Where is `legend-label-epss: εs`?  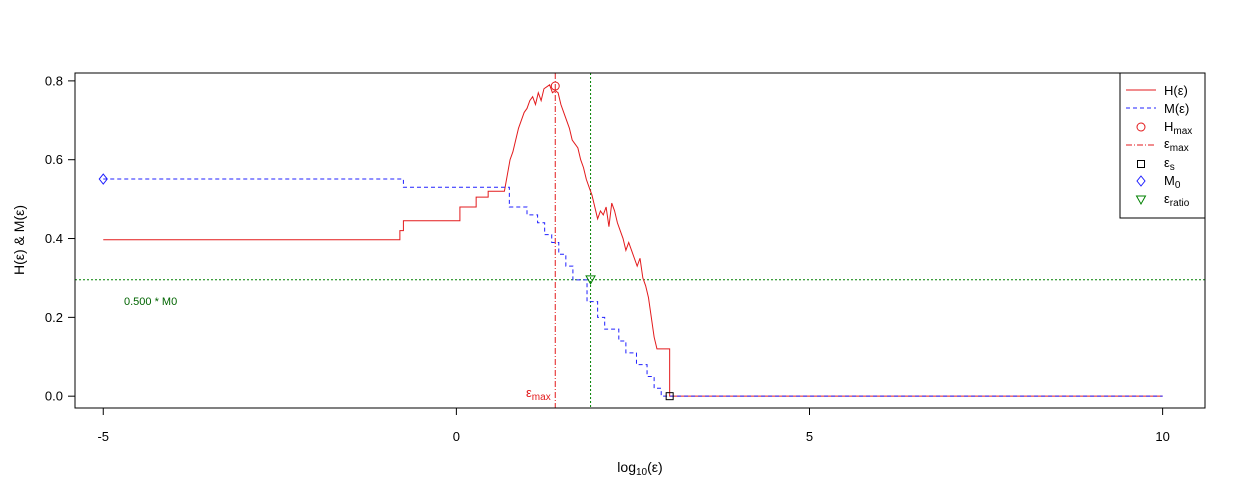 legend-label-epss: εs is located at coordinates (1169, 164).